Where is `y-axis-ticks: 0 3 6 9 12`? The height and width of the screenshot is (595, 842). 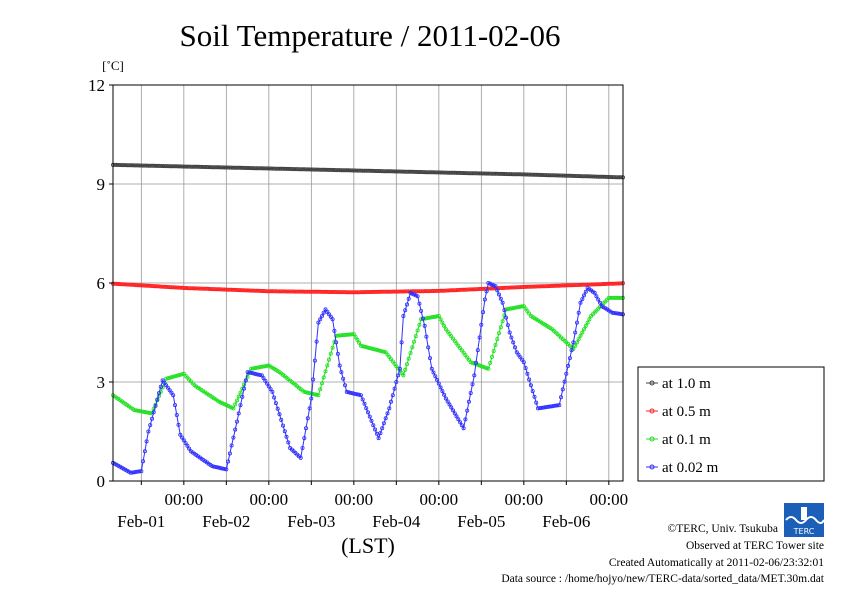
y-axis-ticks: 0 3 6 9 12 is located at coordinates (100, 283).